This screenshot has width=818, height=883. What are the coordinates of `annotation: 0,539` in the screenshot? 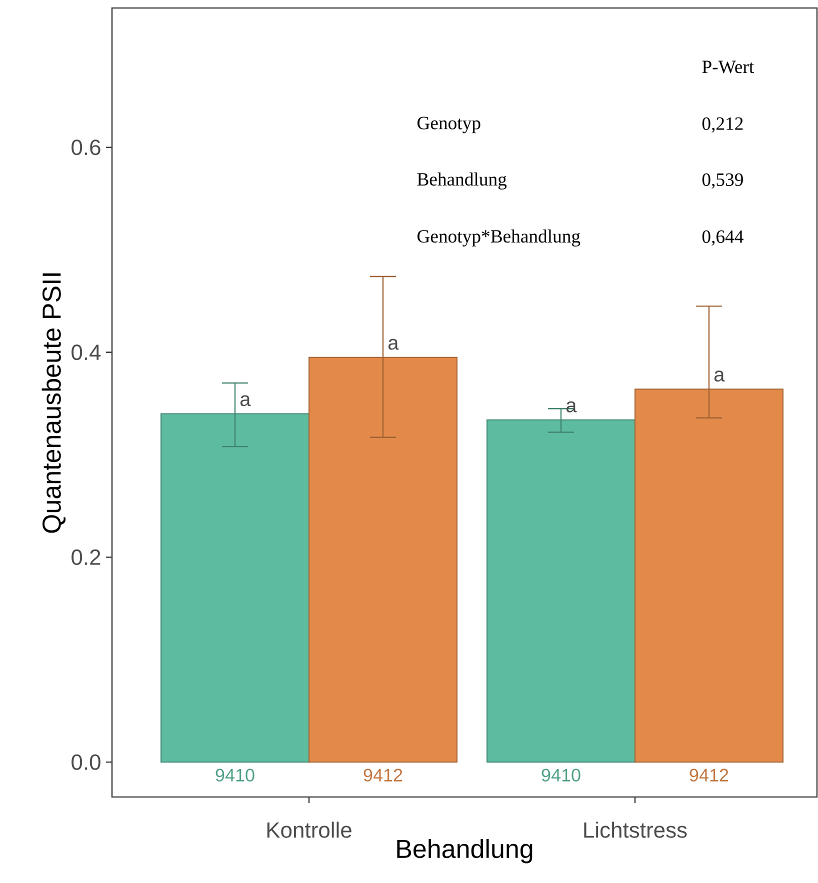 It's located at (722, 181).